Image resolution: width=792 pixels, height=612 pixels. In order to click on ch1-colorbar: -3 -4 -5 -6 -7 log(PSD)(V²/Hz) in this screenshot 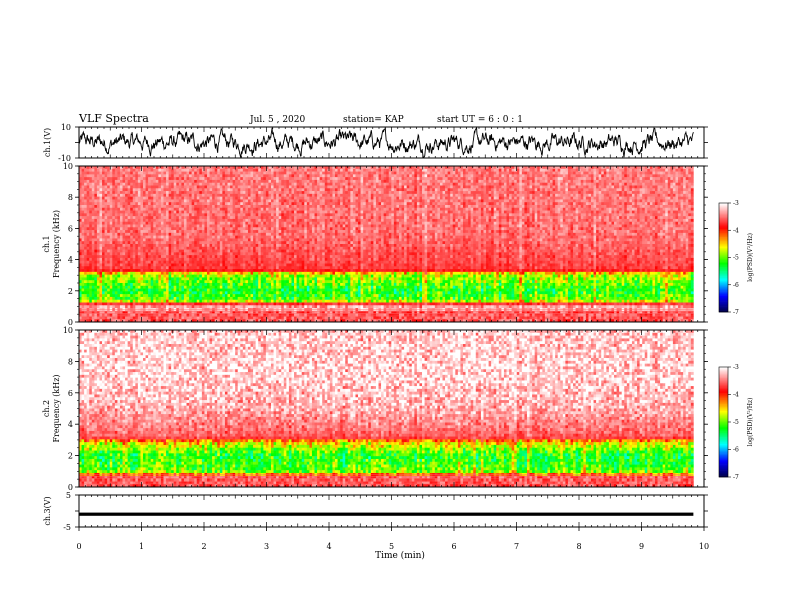, I will do `click(736, 258)`.